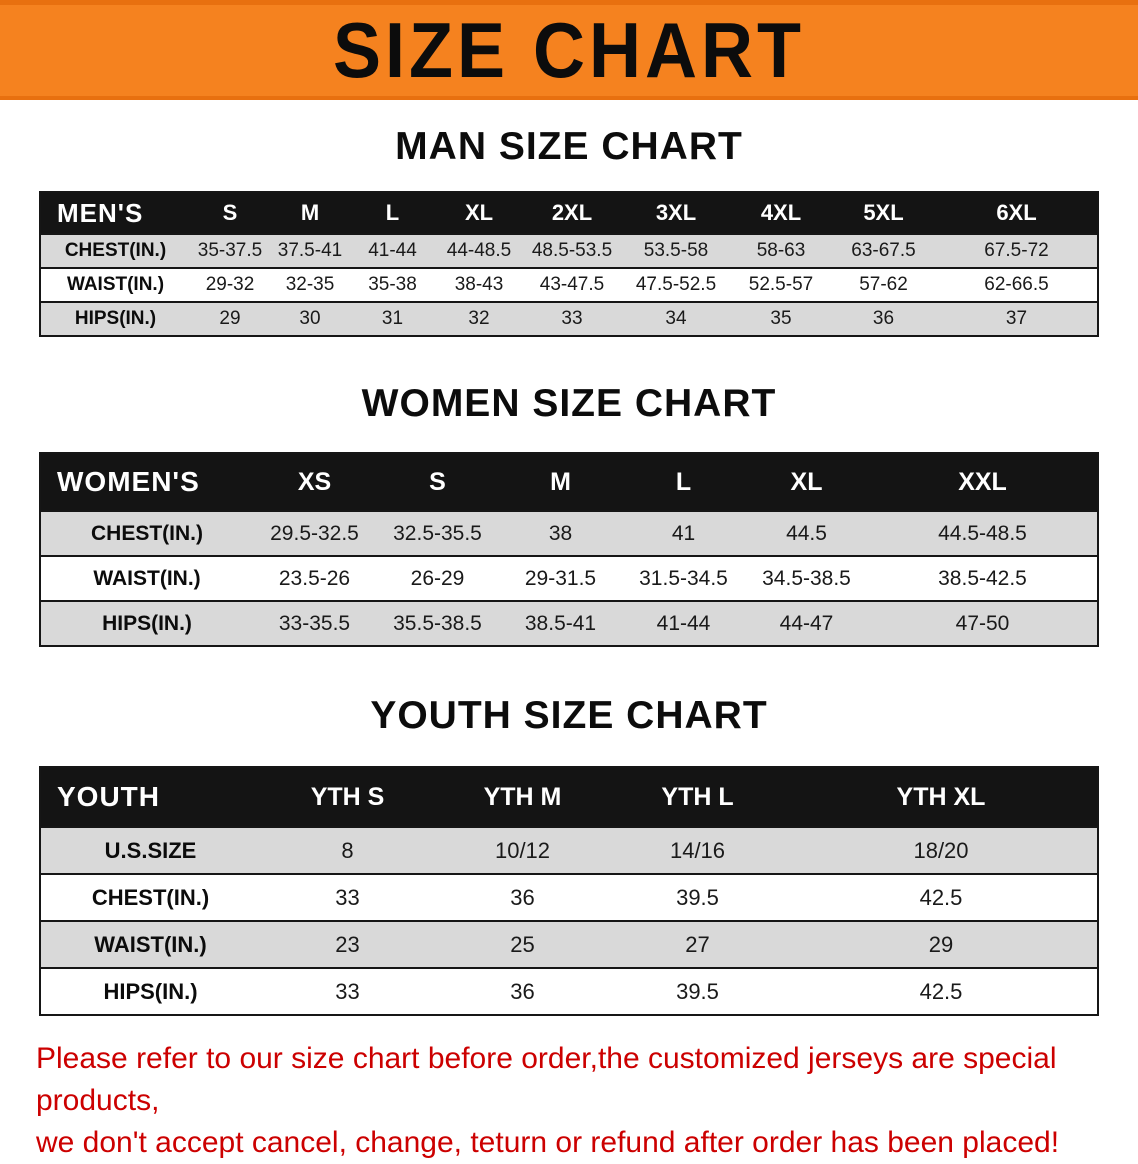  Describe the element at coordinates (572, 250) in the screenshot. I see `cell: 48.5-53.5` at that location.